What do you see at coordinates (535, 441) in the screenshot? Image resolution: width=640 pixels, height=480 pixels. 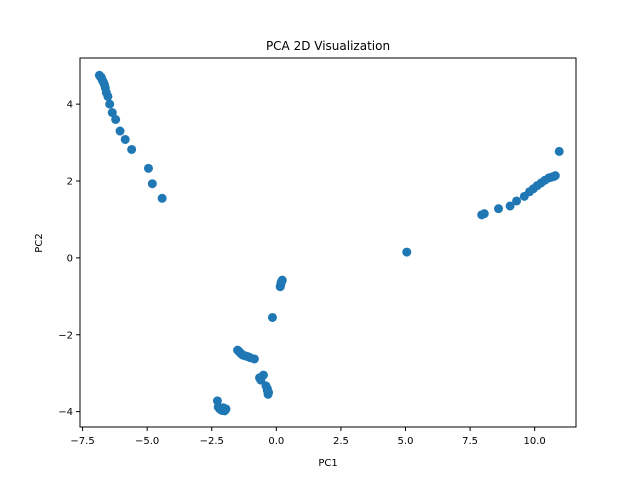 I see `x-tick-label: 10.0` at bounding box center [535, 441].